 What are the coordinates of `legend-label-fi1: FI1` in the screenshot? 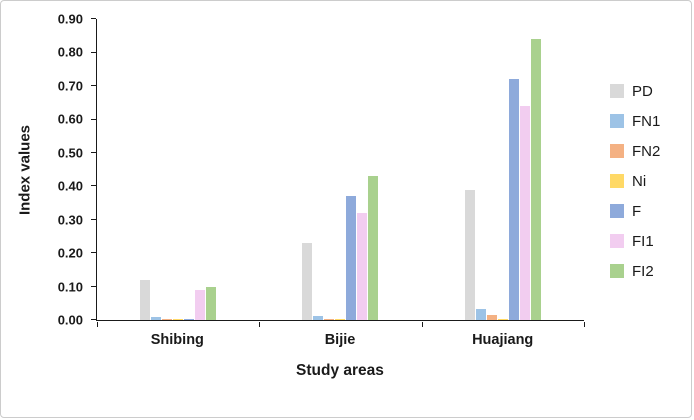 It's located at (643, 241).